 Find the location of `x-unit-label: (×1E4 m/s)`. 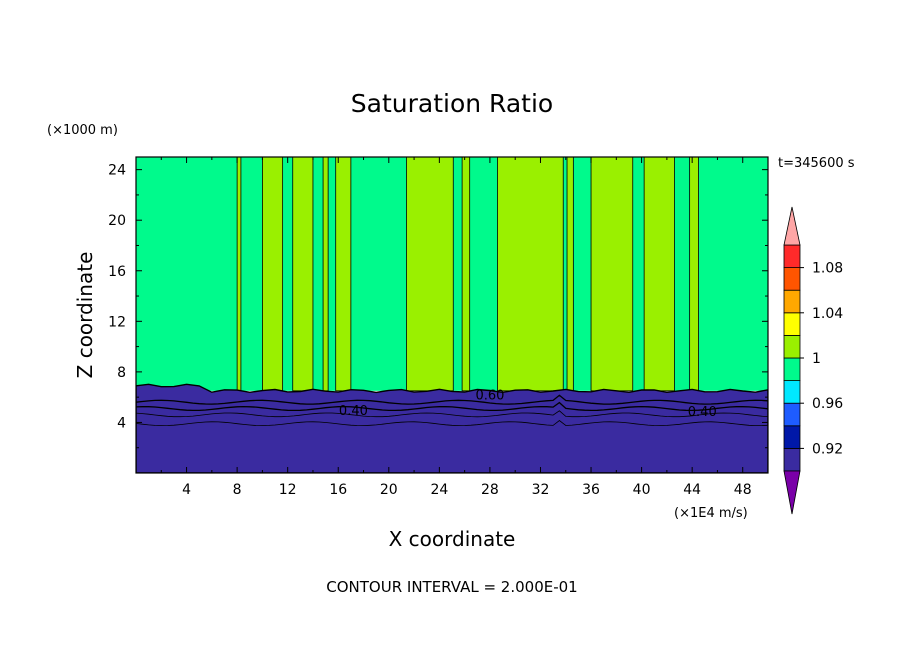

x-unit-label: (×1E4 m/s) is located at coordinates (711, 513).